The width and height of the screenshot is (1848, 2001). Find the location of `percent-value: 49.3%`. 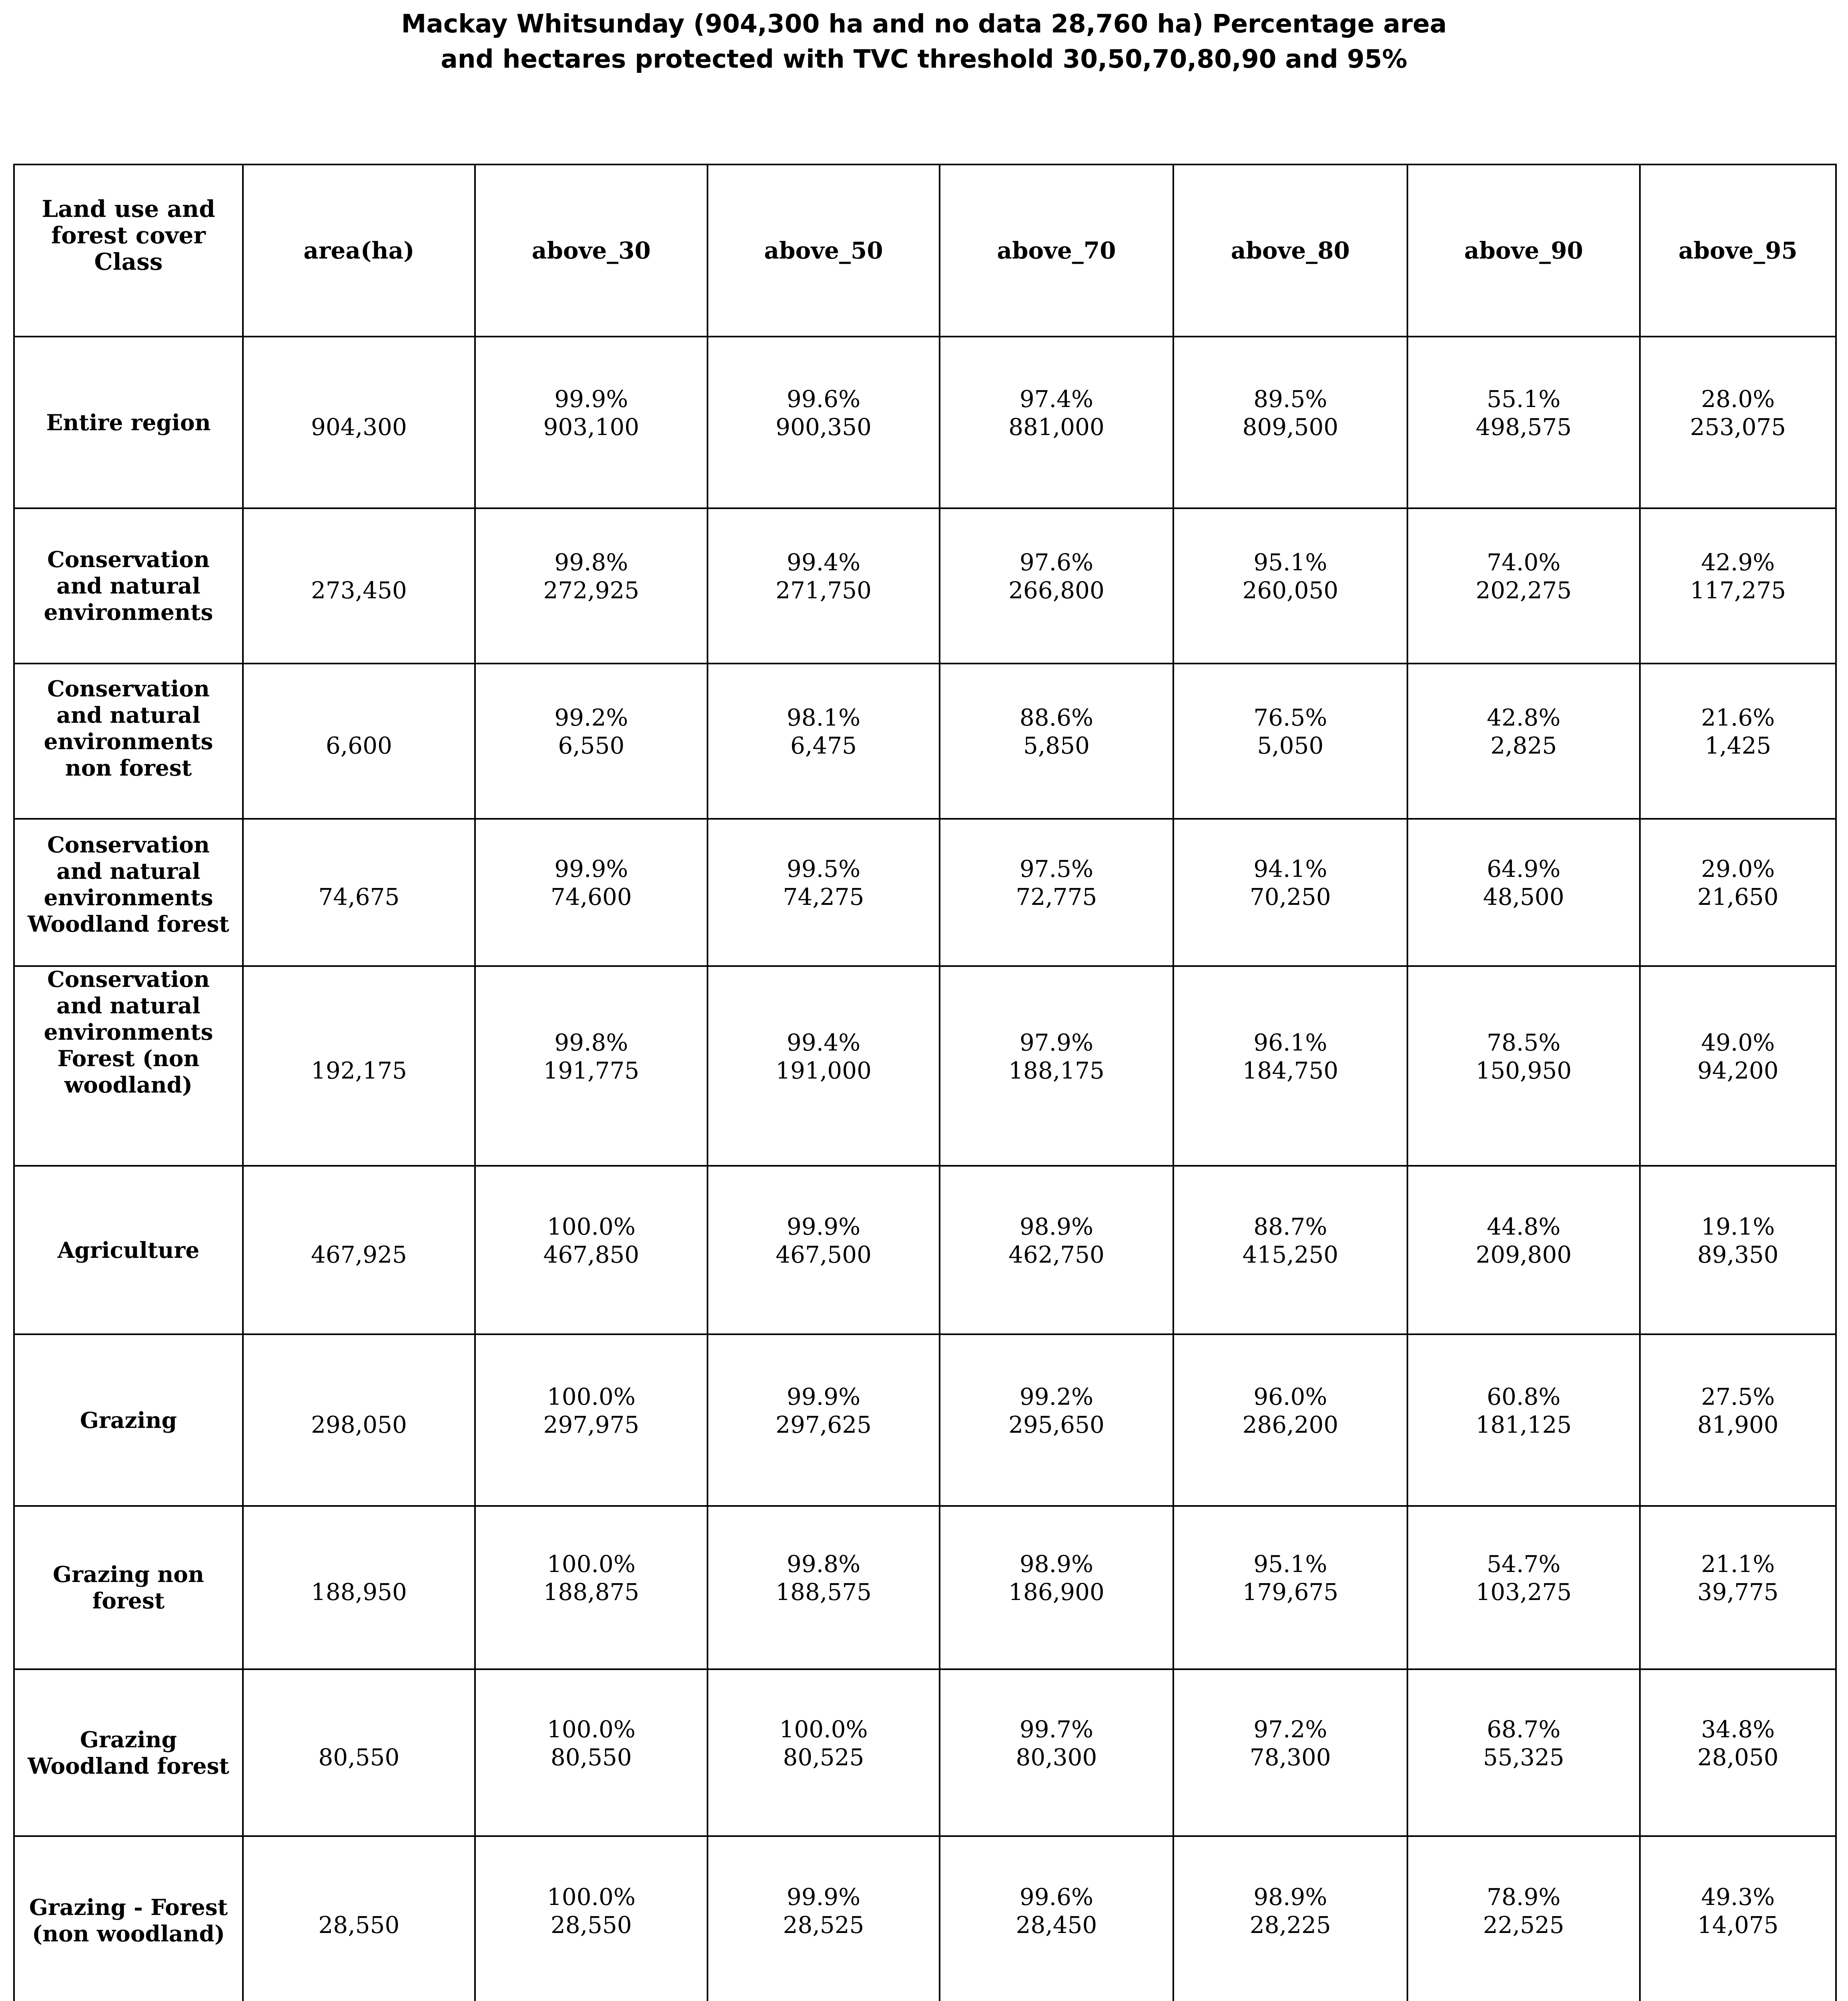

percent-value: 49.3% is located at coordinates (1738, 1897).